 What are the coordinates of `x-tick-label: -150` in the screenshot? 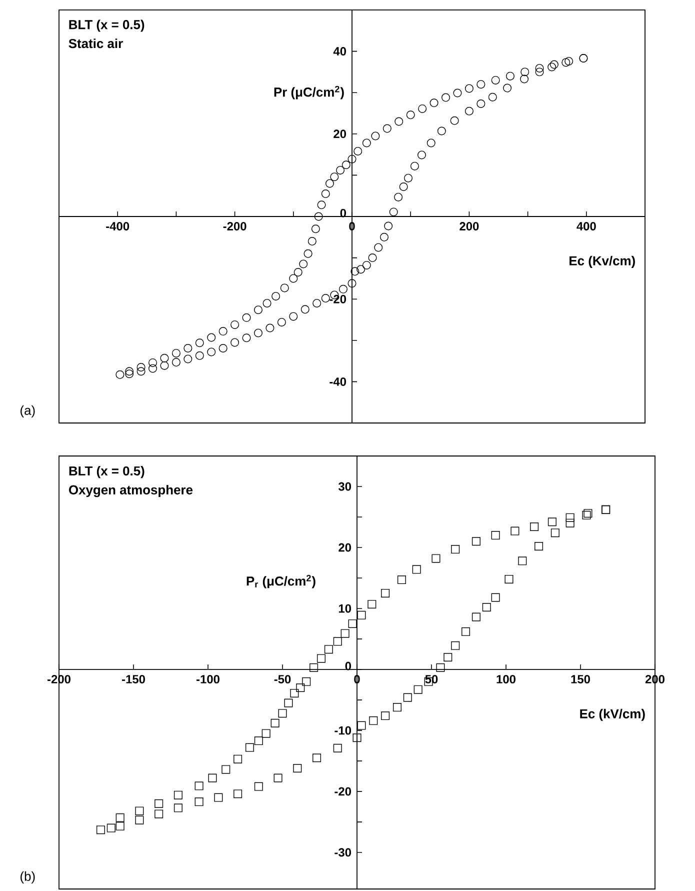 It's located at (133, 679).